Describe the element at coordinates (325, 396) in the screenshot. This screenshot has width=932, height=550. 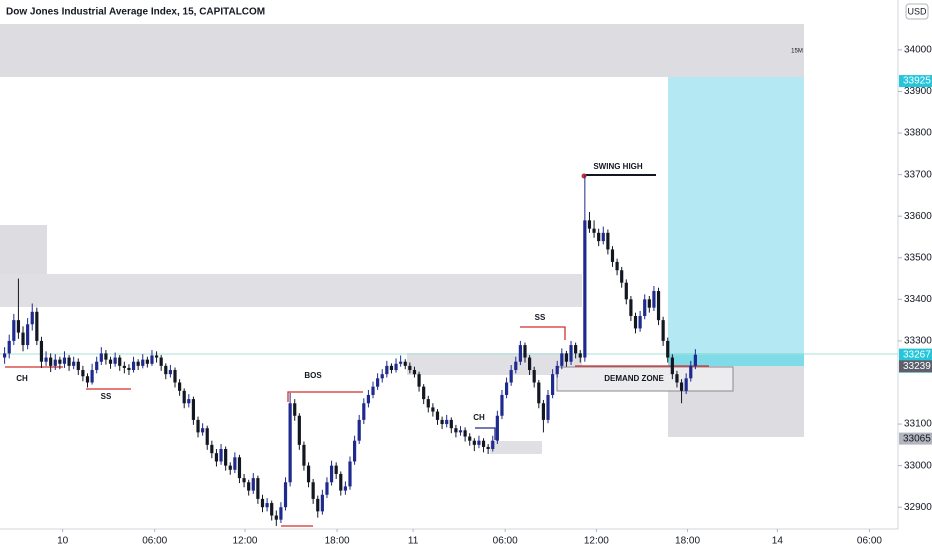
I see `bos-line` at that location.